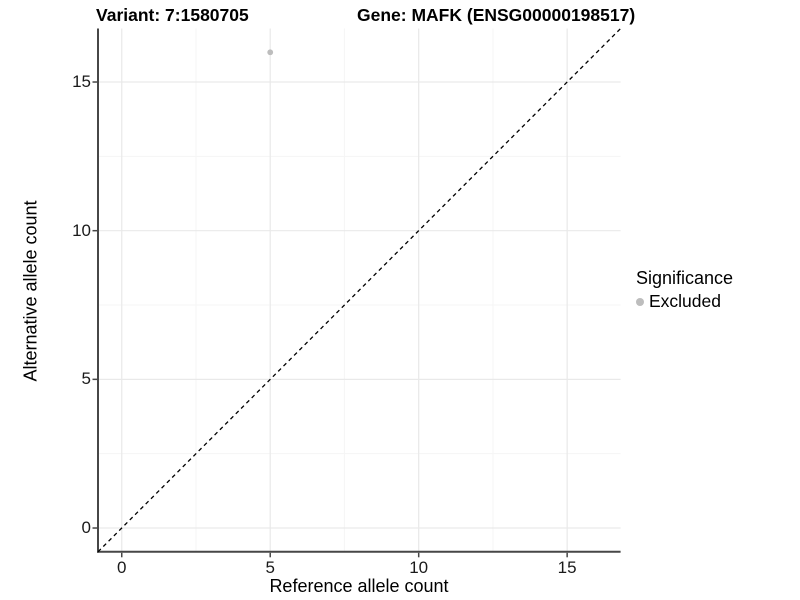 The image size is (800, 600). What do you see at coordinates (359, 586) in the screenshot?
I see `x-axis-title: Reference allele count` at bounding box center [359, 586].